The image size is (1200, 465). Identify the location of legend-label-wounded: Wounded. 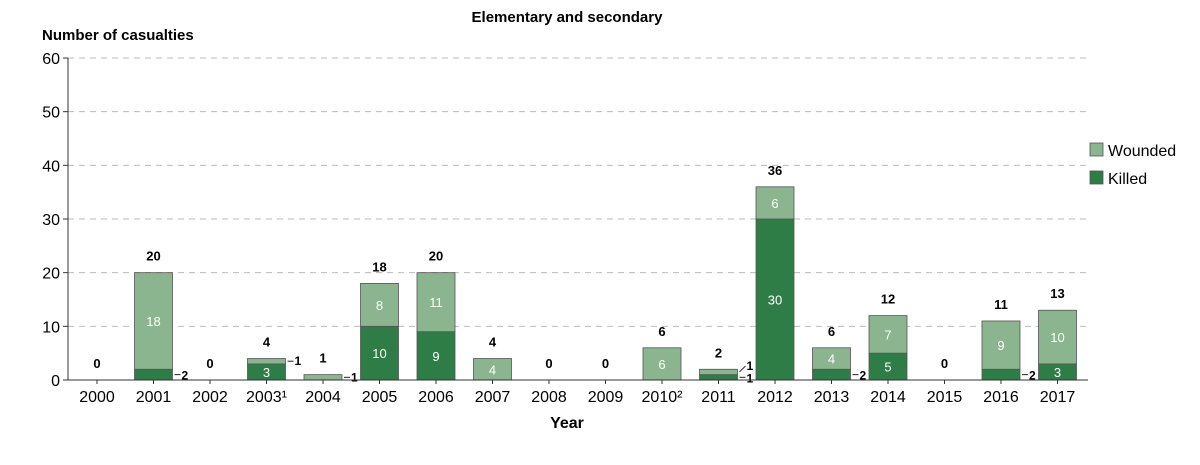
(1142, 151).